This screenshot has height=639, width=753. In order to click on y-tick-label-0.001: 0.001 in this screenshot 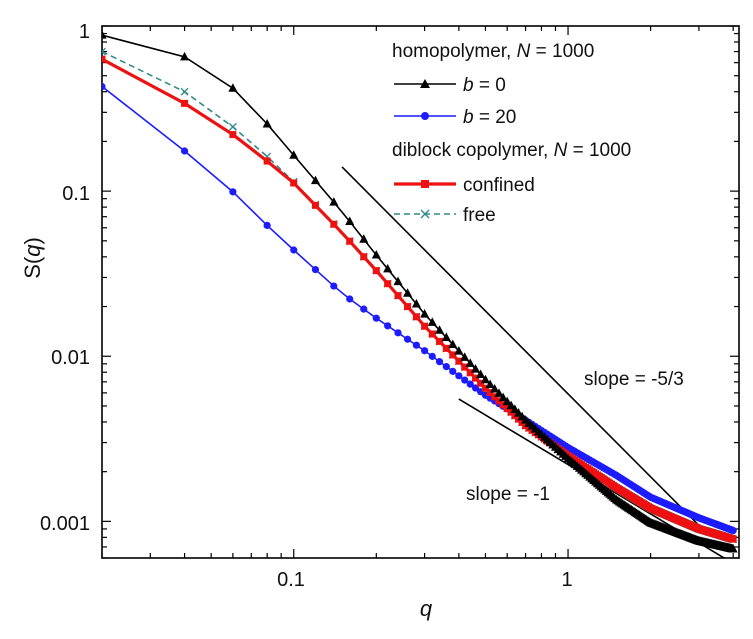, I will do `click(65, 524)`.